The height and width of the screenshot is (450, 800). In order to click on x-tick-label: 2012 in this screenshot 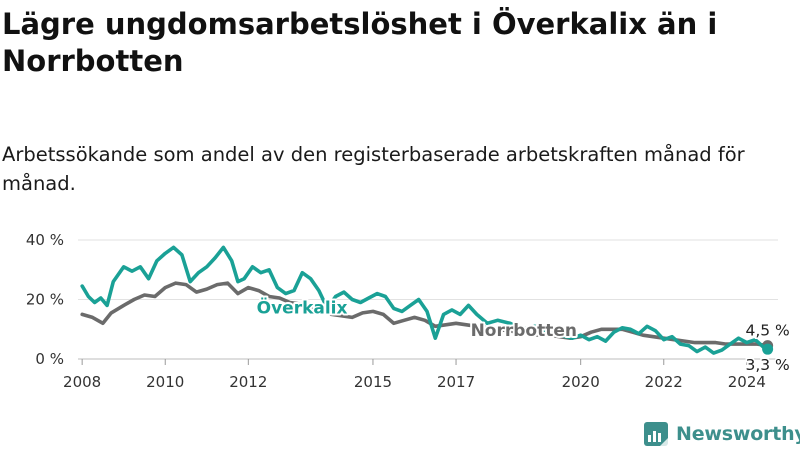, I will do `click(248, 382)`.